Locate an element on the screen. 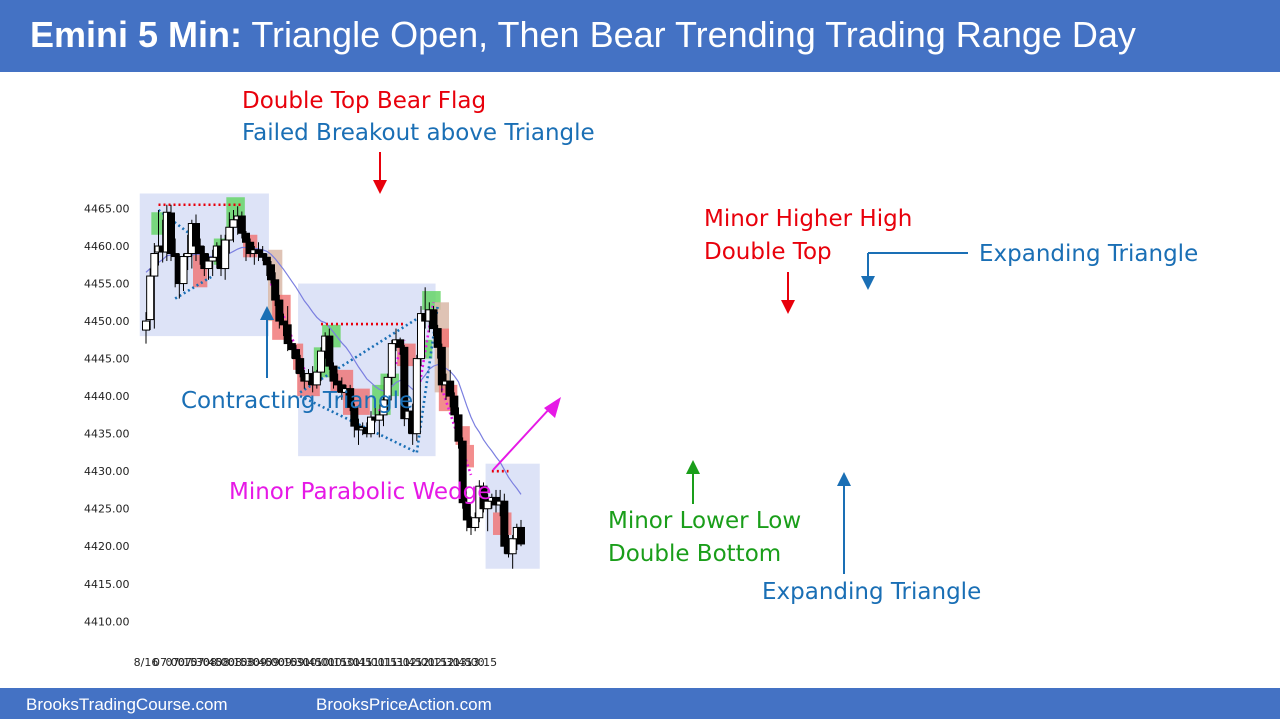 Image resolution: width=1280 pixels, height=719 pixels. y-tick-label: 4450.00 is located at coordinates (107, 321).